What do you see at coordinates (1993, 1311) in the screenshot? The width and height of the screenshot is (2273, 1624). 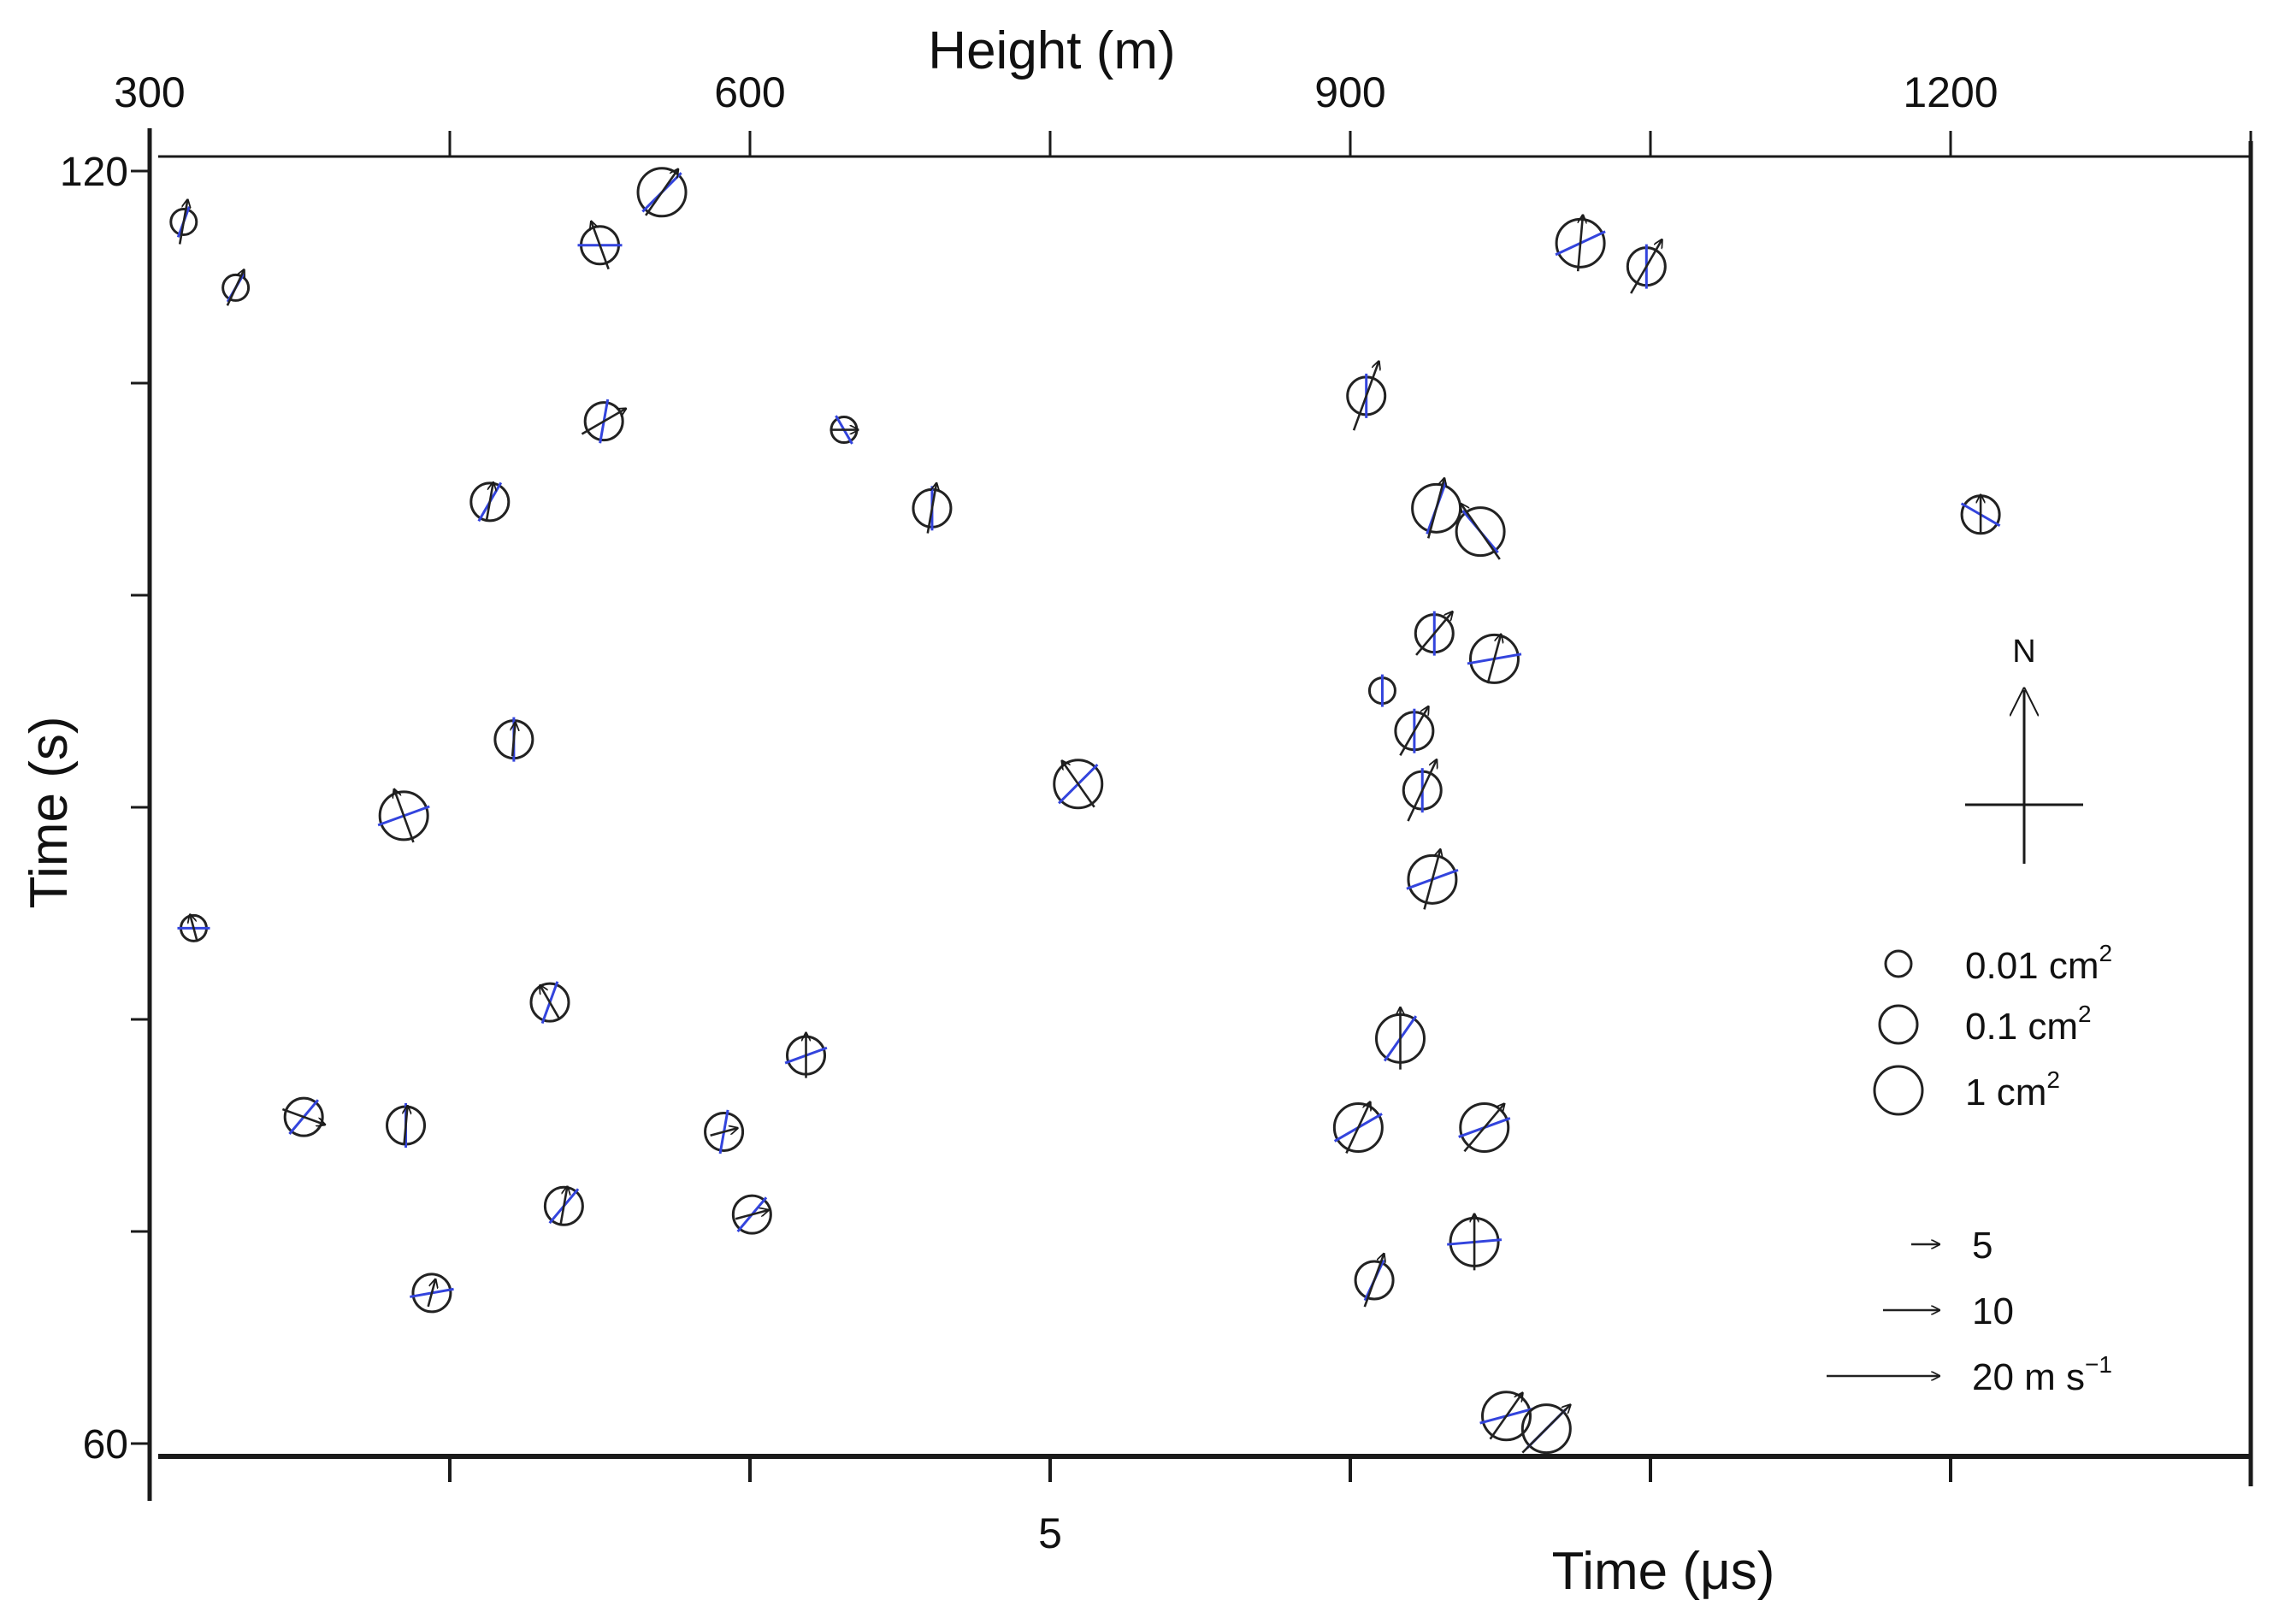 I see `speed-legend-label: 10` at bounding box center [1993, 1311].